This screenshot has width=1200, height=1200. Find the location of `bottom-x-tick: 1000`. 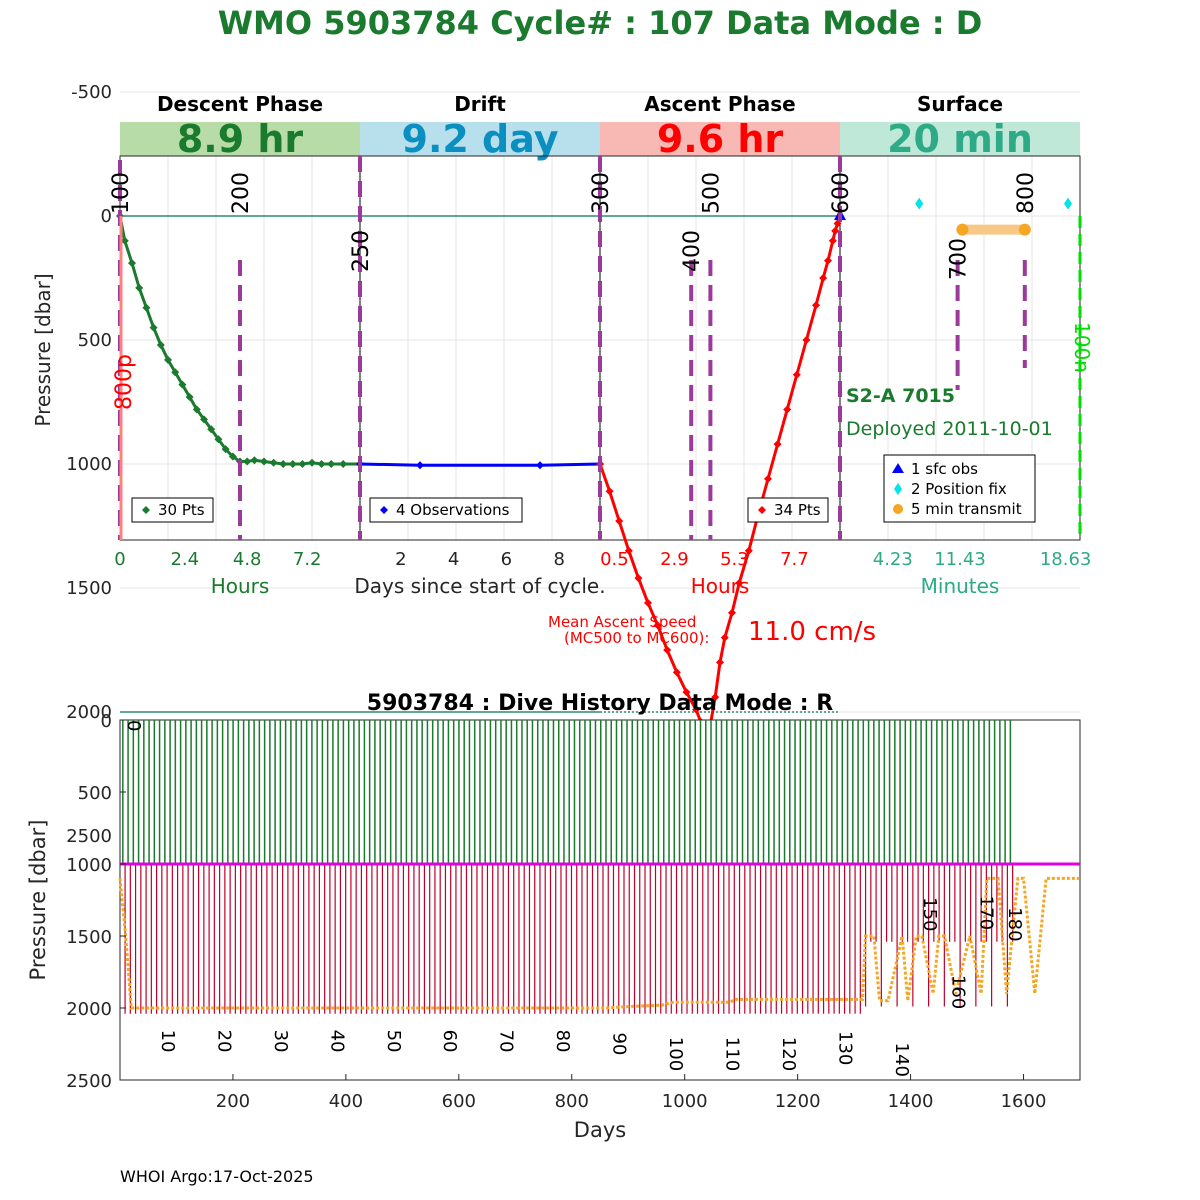

bottom-x-tick: 1000 is located at coordinates (685, 1101).